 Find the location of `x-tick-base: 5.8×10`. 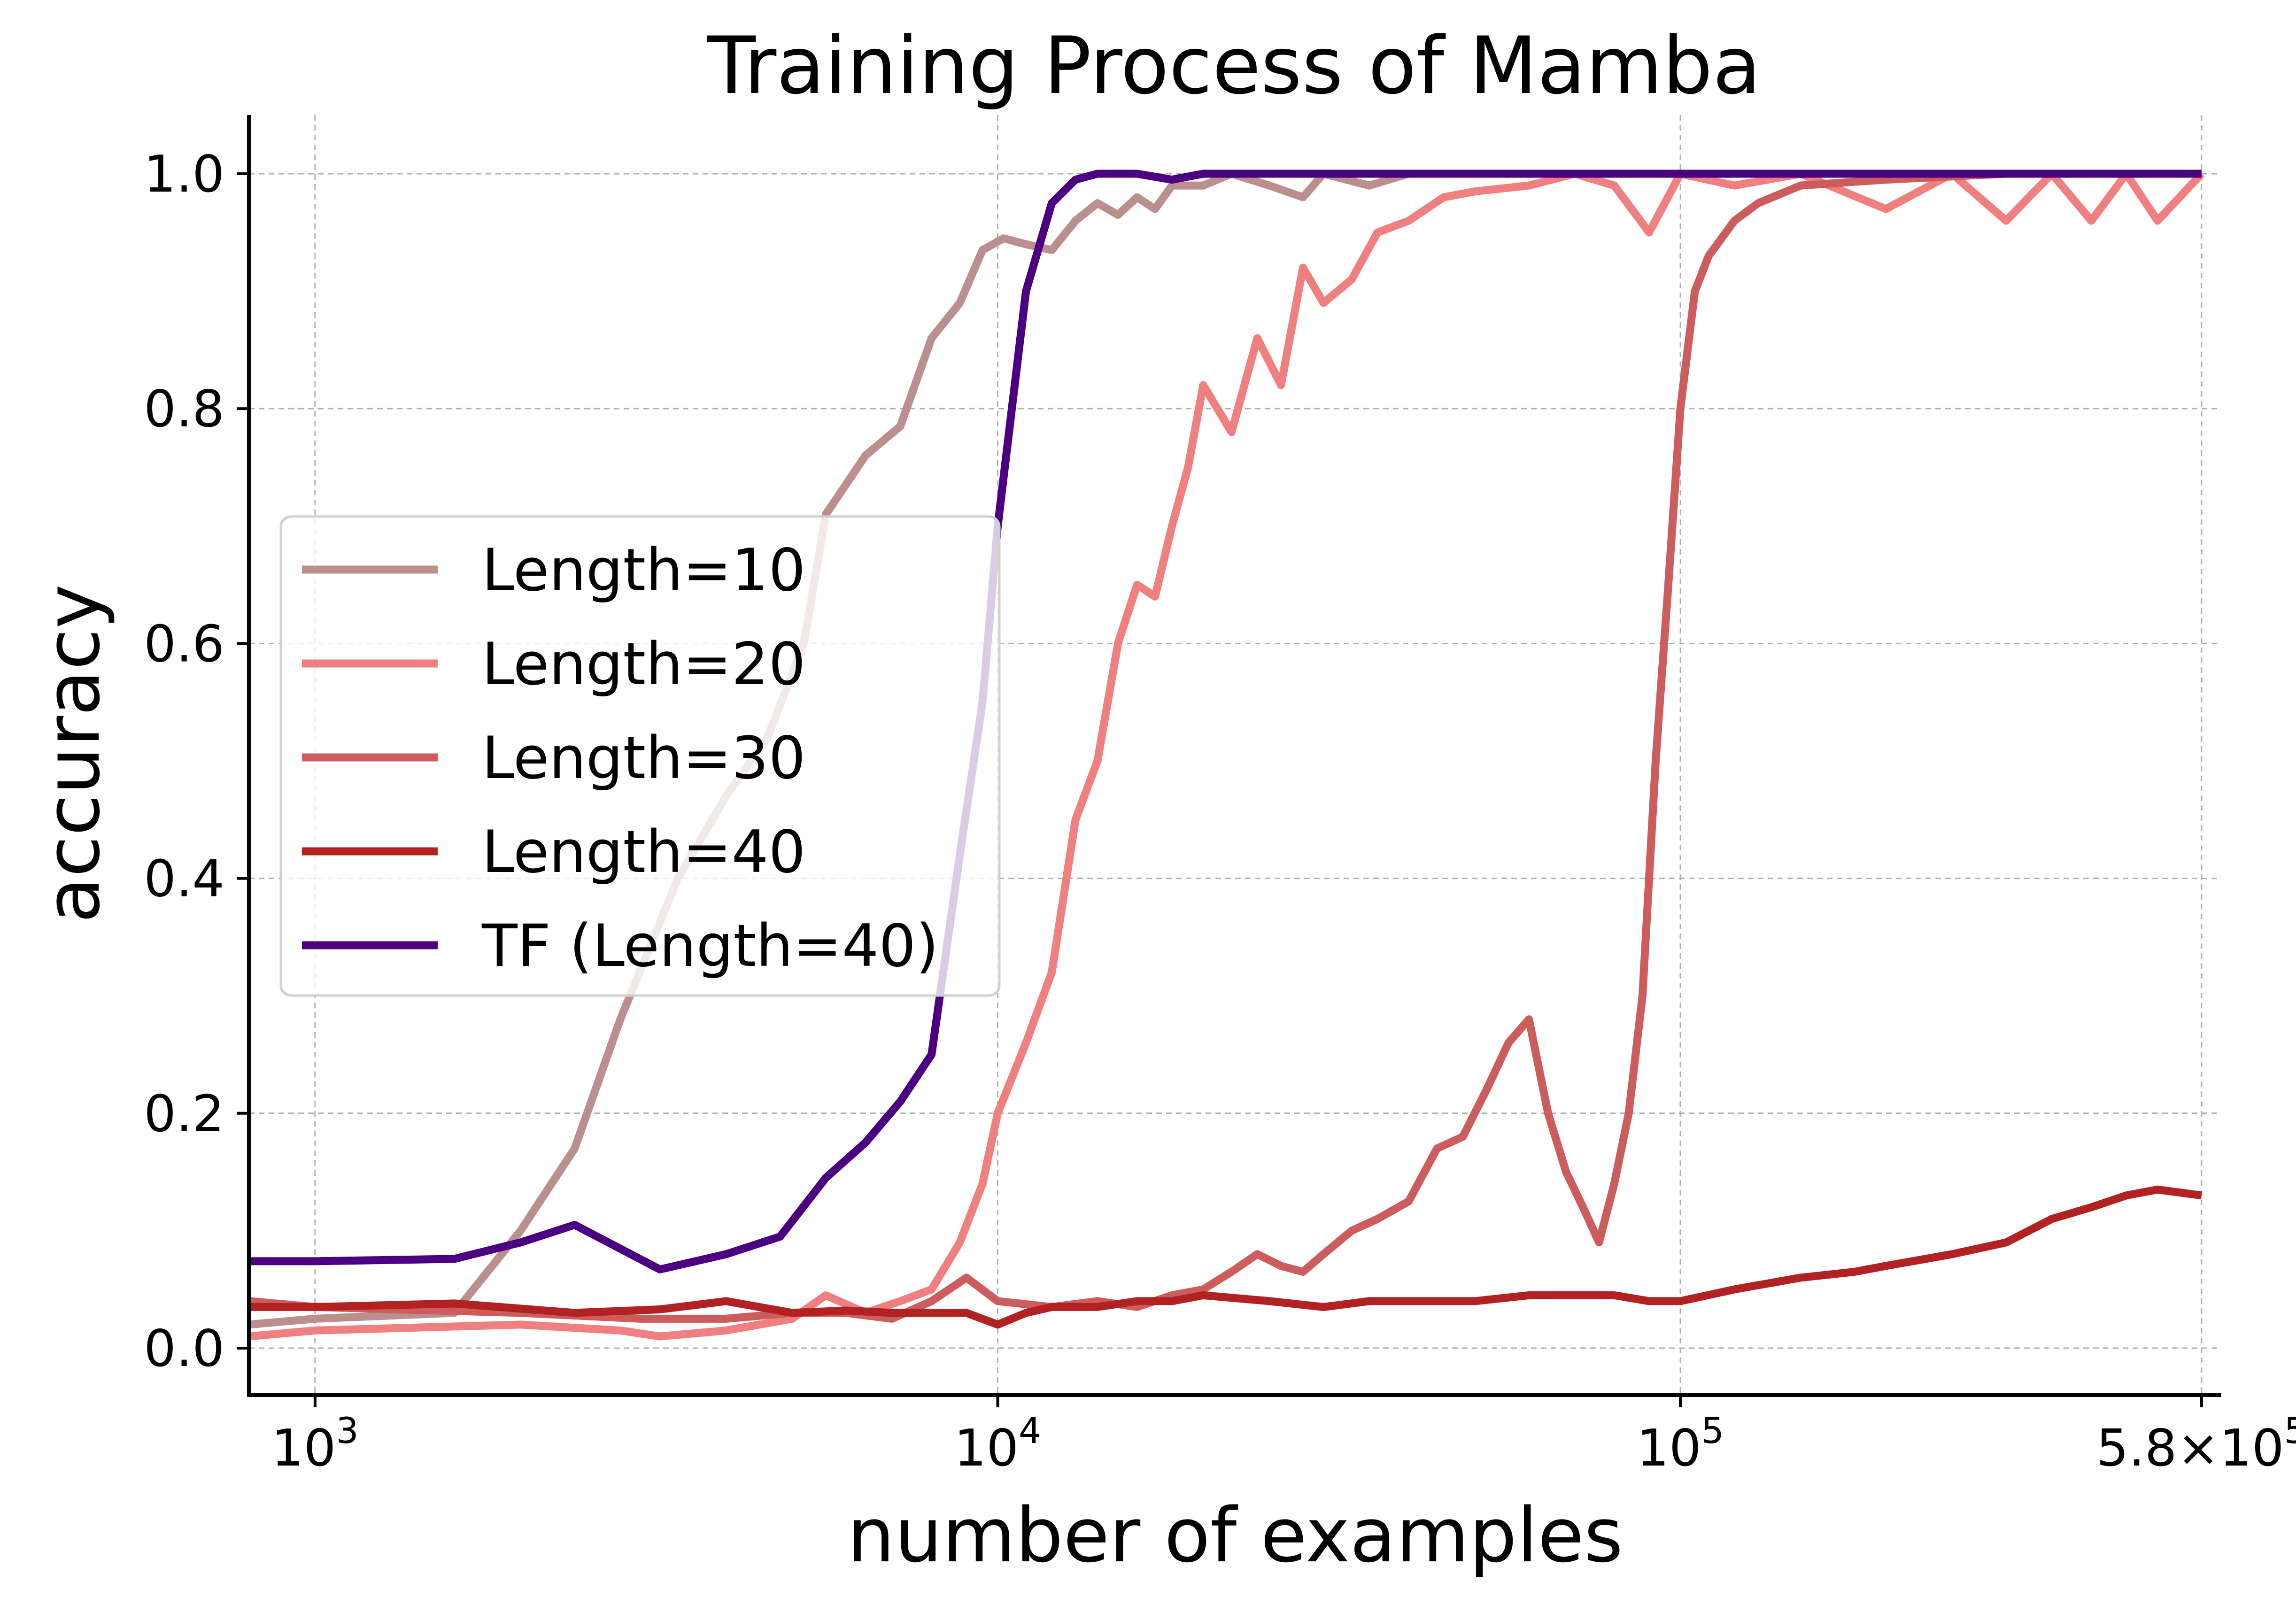

x-tick-base: 5.8×10 is located at coordinates (2190, 1448).